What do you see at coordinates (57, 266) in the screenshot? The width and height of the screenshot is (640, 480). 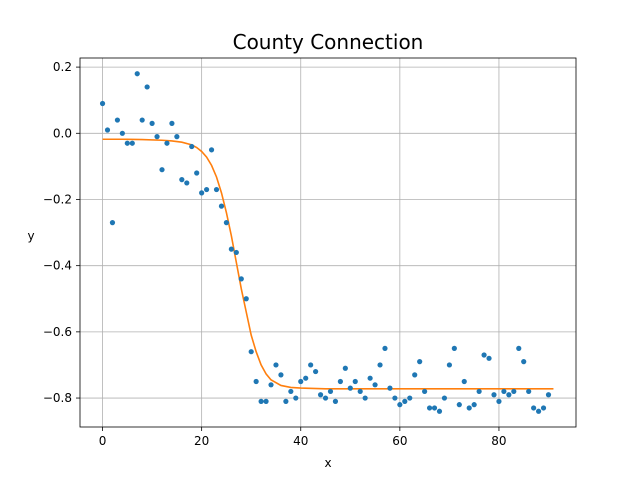 I see `y-tick-label: −0.4` at bounding box center [57, 266].